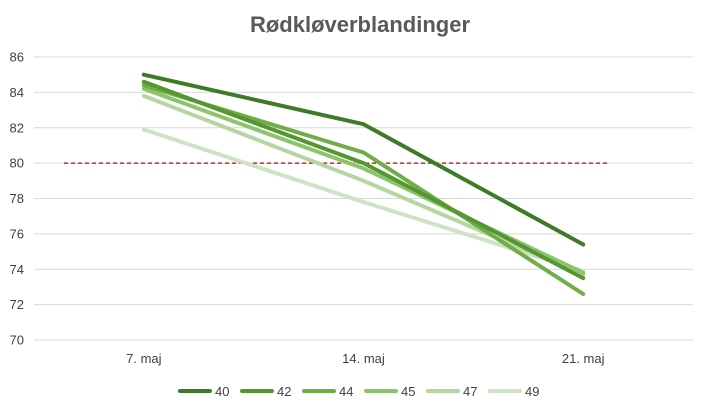  What do you see at coordinates (470, 391) in the screenshot?
I see `legend-label-47: 47` at bounding box center [470, 391].